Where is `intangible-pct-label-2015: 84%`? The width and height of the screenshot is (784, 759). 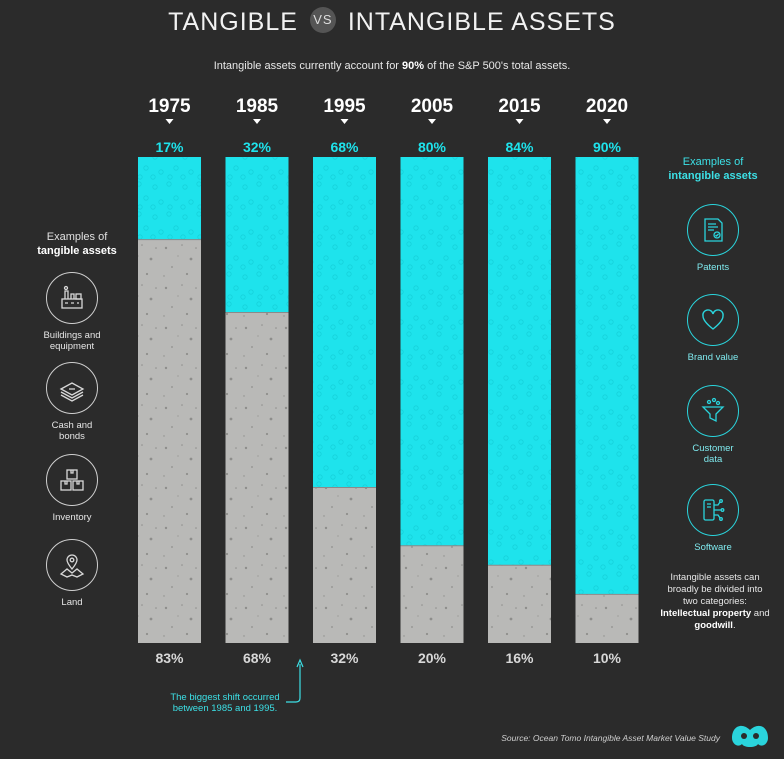
intangible-pct-label-2015: 84% is located at coordinates (519, 147).